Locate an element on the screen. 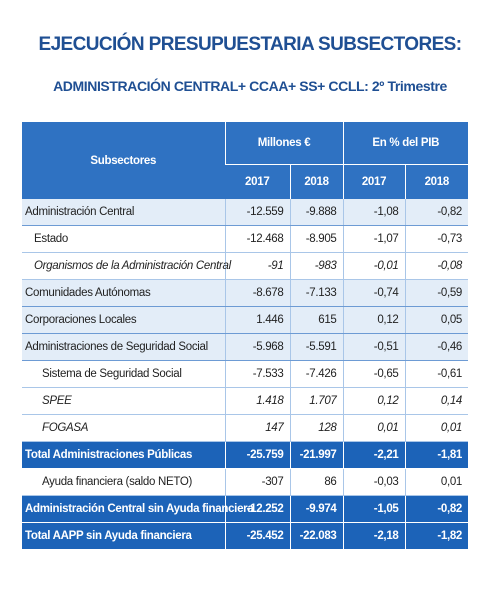 The height and width of the screenshot is (598, 500). cell-value: -2,18 is located at coordinates (374, 536).